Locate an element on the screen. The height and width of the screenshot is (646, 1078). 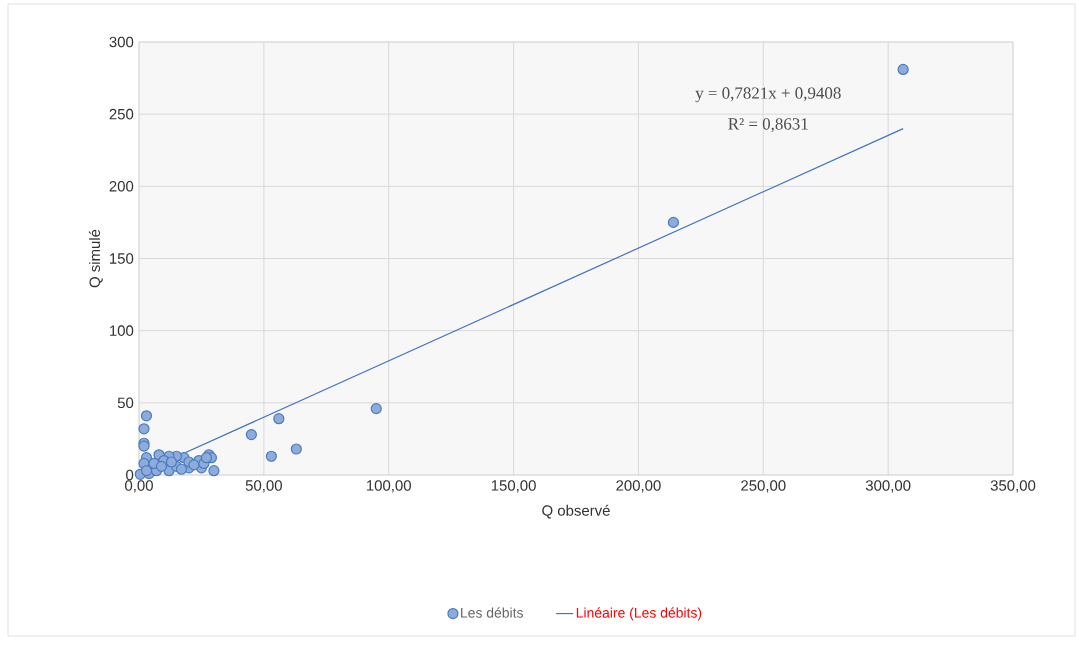
y-tick-label: 300 is located at coordinates (121, 42).